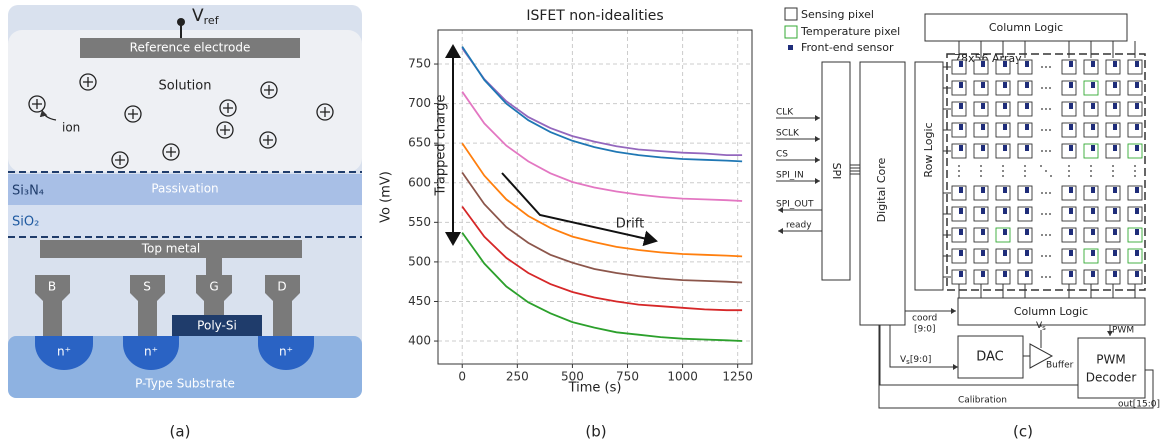 Image resolution: width=1161 pixels, height=445 pixels. Describe the element at coordinates (419, 143) in the screenshot. I see `y-tick-label: 650` at that location.